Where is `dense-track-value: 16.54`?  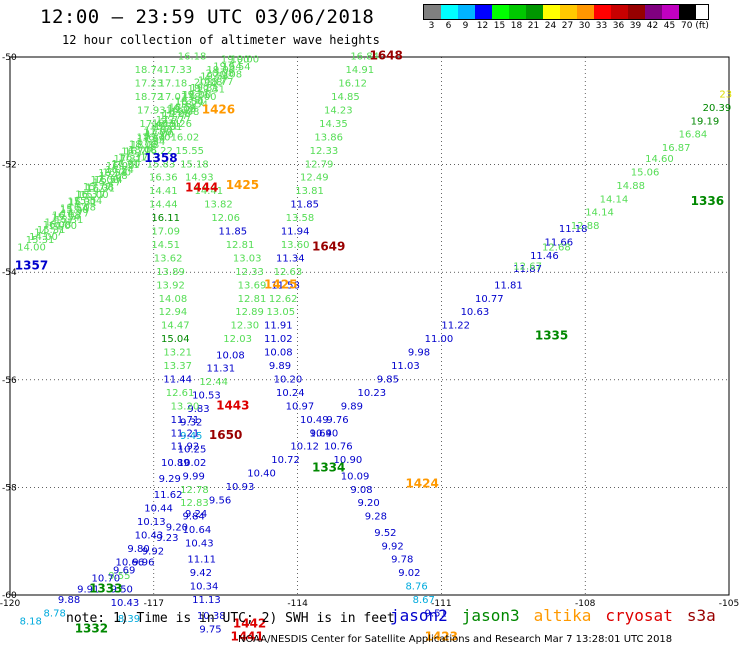 dense-track-value: 16.54 is located at coordinates (112, 173).